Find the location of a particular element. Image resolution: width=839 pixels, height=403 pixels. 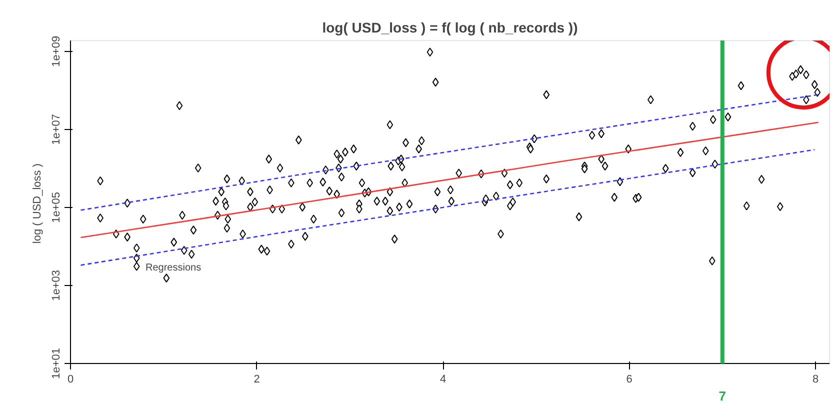

x-tick-label: 4 is located at coordinates (443, 380).